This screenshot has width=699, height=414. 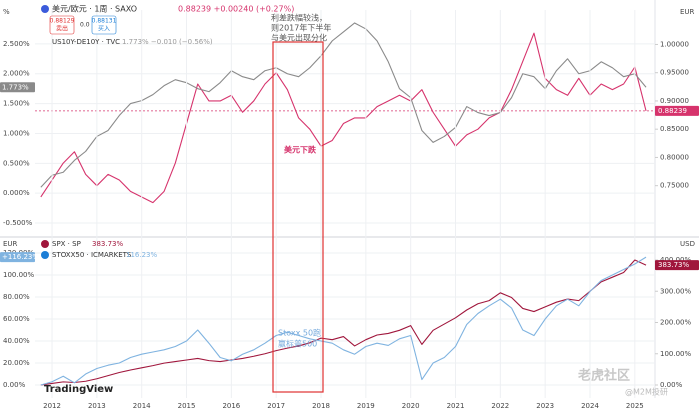 What do you see at coordinates (16, 133) in the screenshot?
I see `y-tick-label: 1.000%` at bounding box center [16, 133].